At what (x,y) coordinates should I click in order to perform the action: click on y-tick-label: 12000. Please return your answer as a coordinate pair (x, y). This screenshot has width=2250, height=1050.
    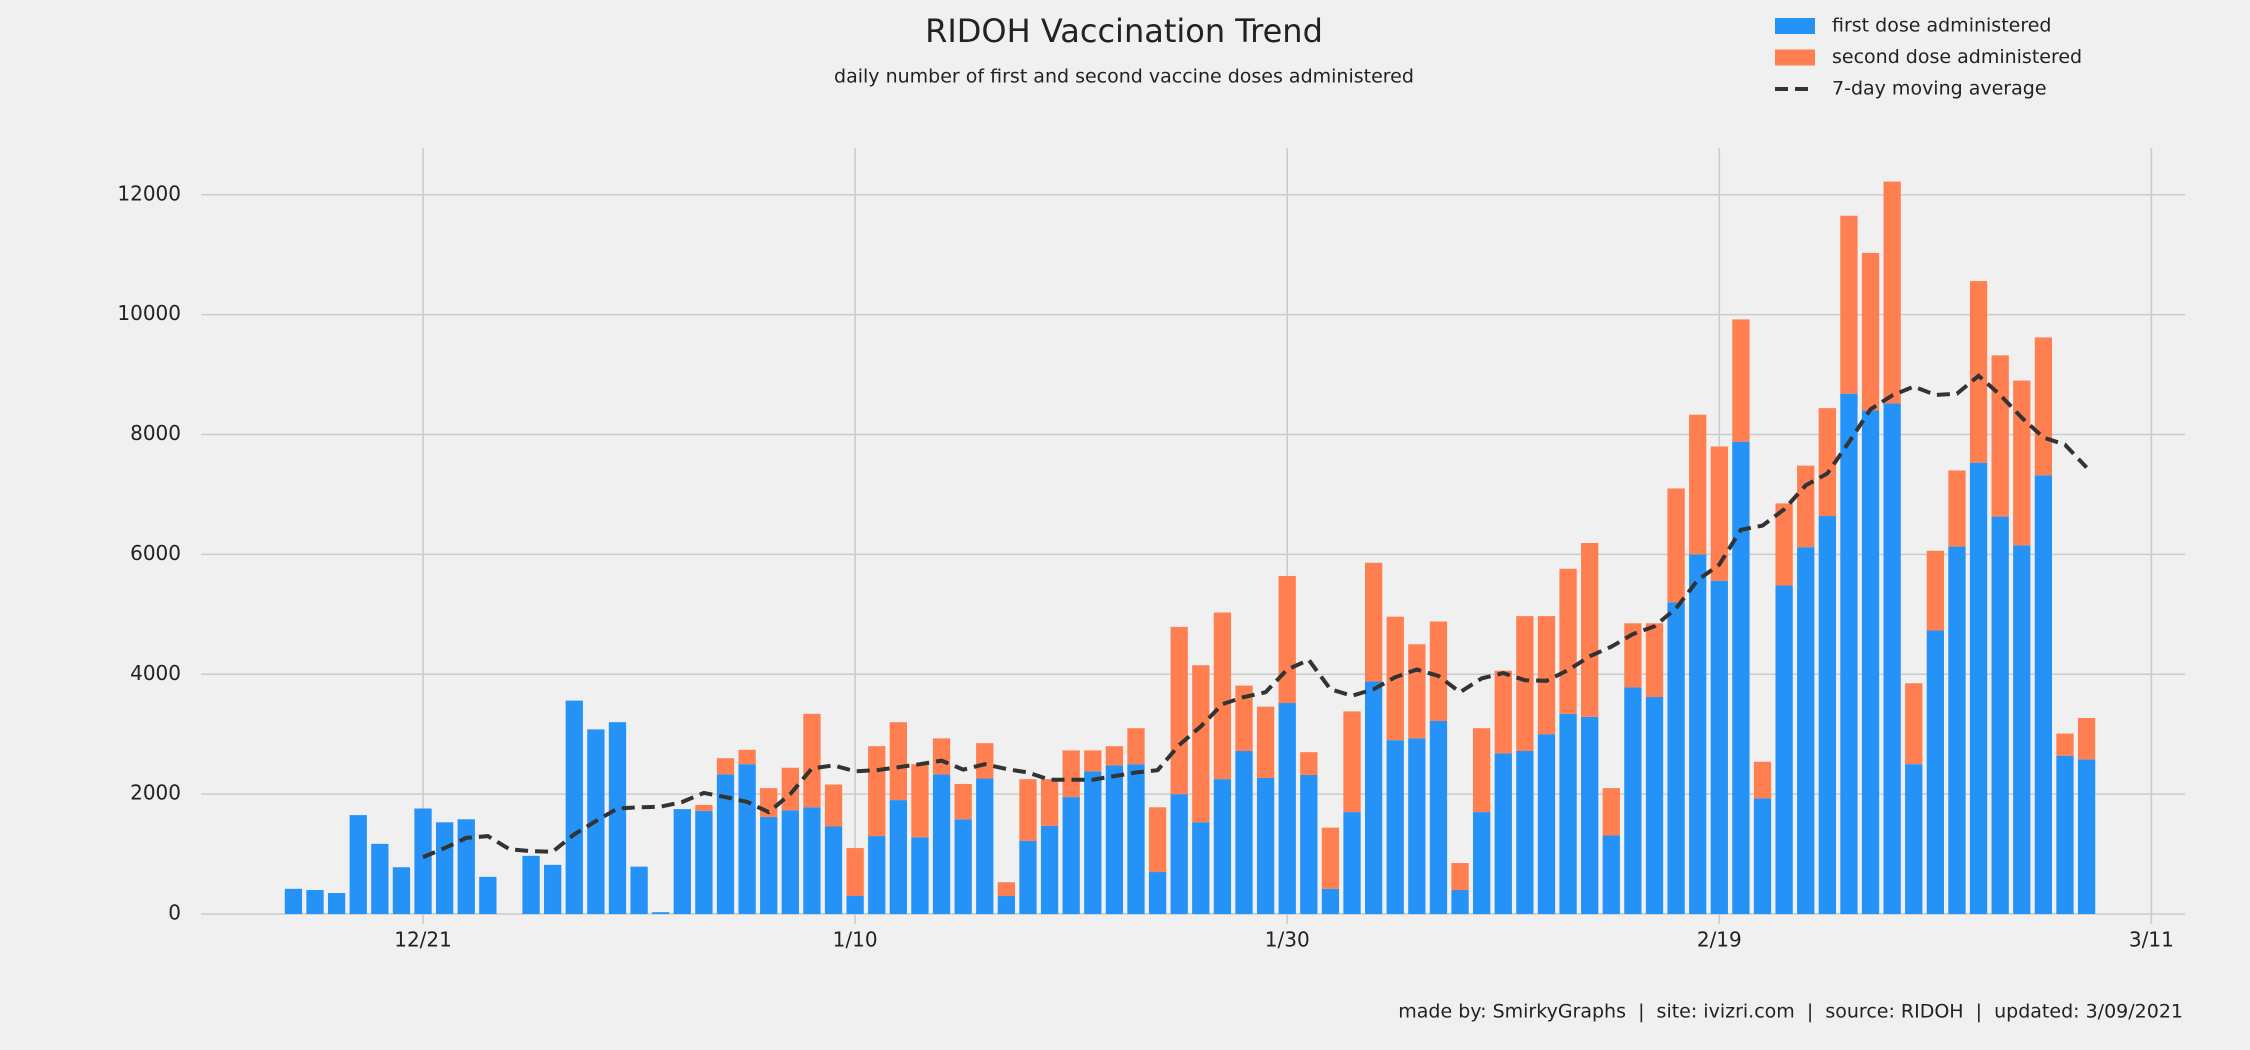
    Looking at the image, I should click on (149, 193).